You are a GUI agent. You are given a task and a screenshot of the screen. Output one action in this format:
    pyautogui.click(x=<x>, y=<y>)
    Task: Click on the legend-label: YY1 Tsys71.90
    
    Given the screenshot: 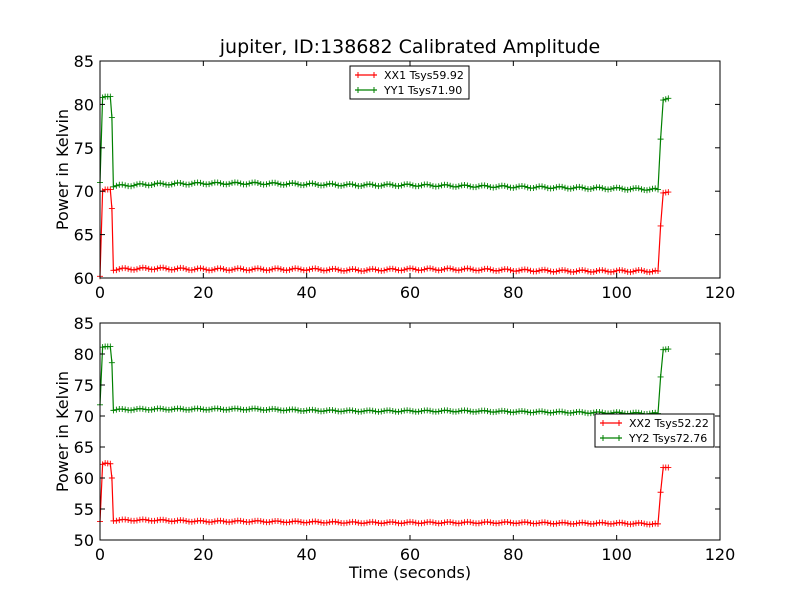 What is the action you would take?
    pyautogui.click(x=422, y=90)
    